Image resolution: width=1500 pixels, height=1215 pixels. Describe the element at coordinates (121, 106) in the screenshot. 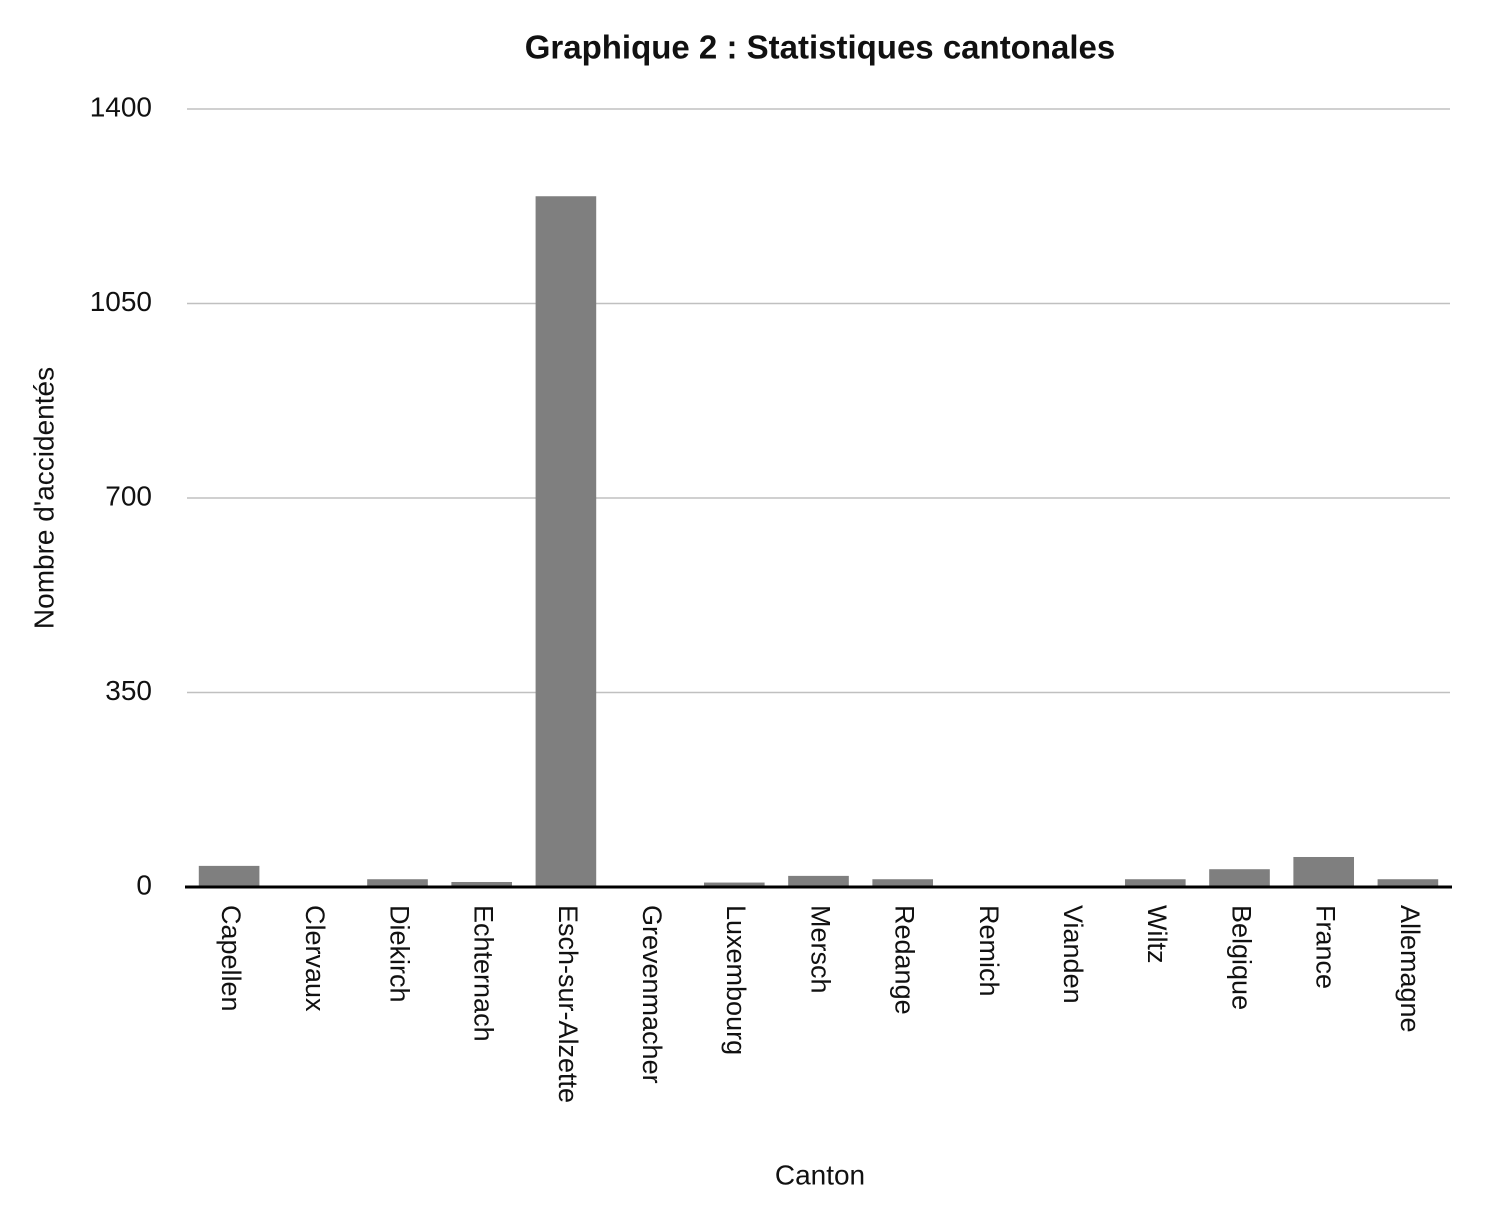

I see `y-tick-label: 1400` at that location.